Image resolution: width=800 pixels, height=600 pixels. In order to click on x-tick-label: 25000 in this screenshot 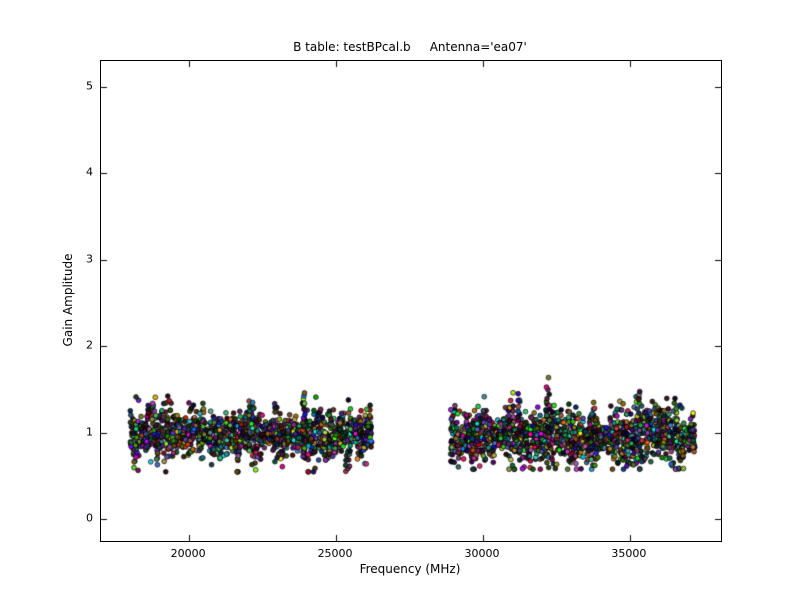, I will do `click(335, 553)`.